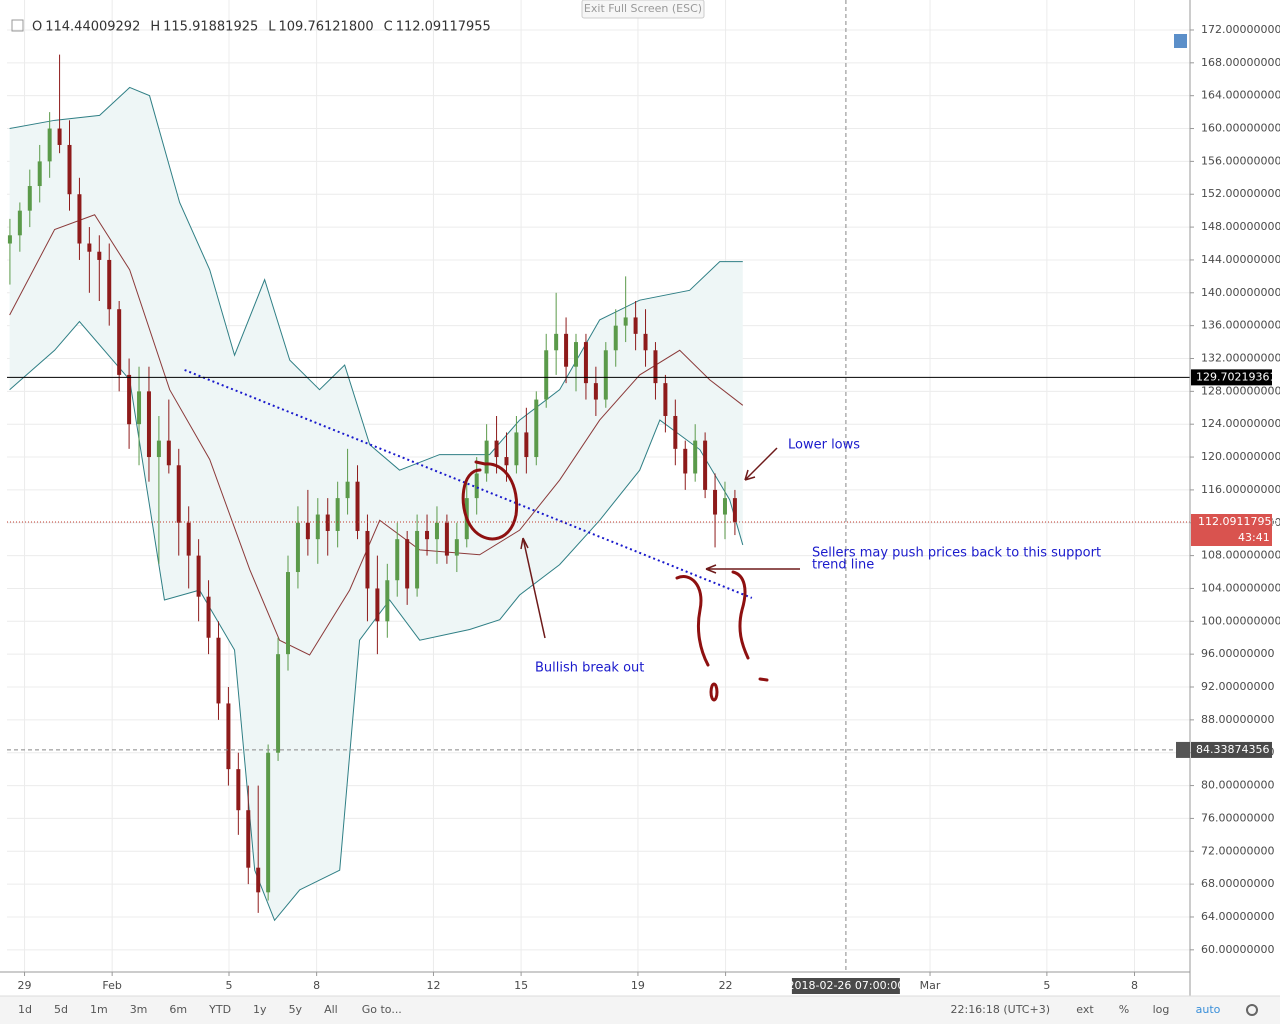  I want to click on y-tick-label: 152.00000000, so click(1240, 193).